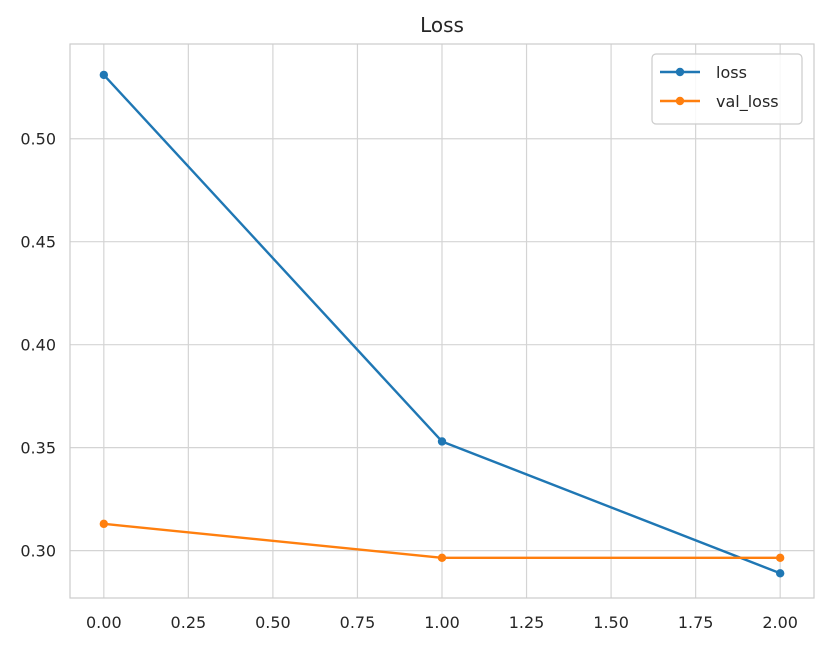 The width and height of the screenshot is (829, 648). What do you see at coordinates (780, 622) in the screenshot?
I see `x-tick-label: 2.00` at bounding box center [780, 622].